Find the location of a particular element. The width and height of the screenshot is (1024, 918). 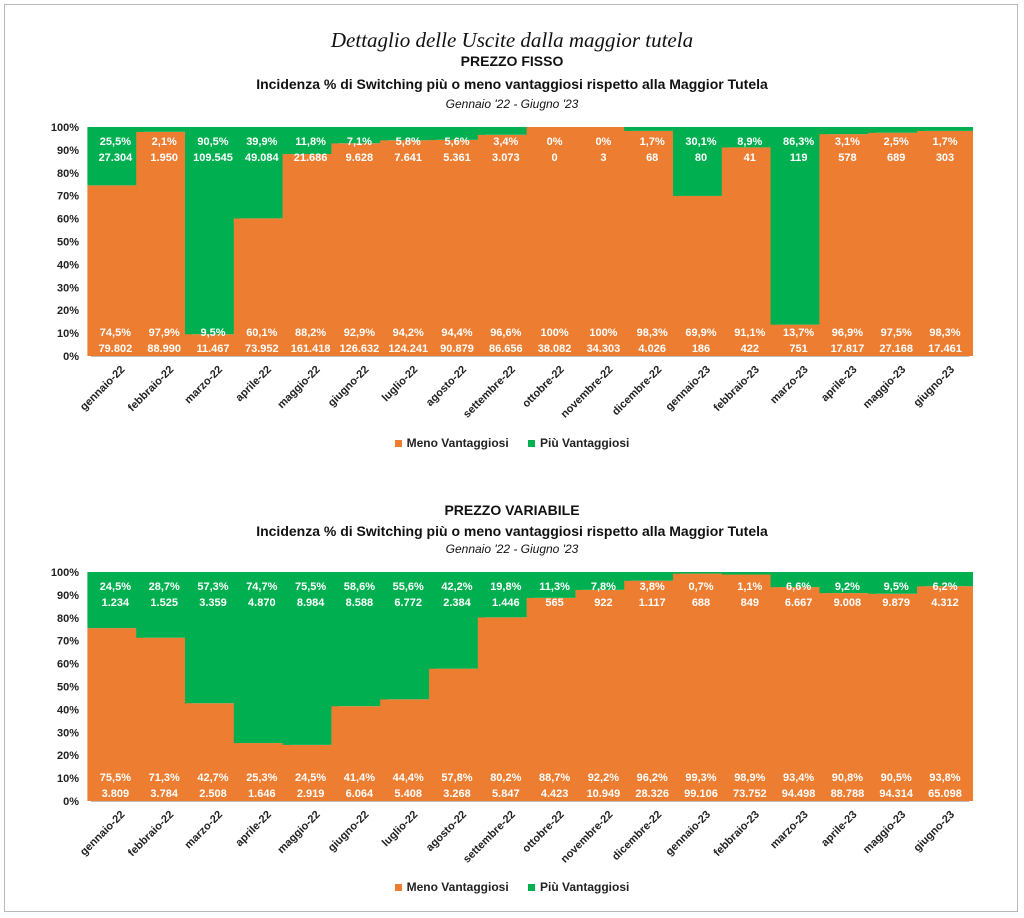

x-tick-label: aprile-23 is located at coordinates (839, 384).